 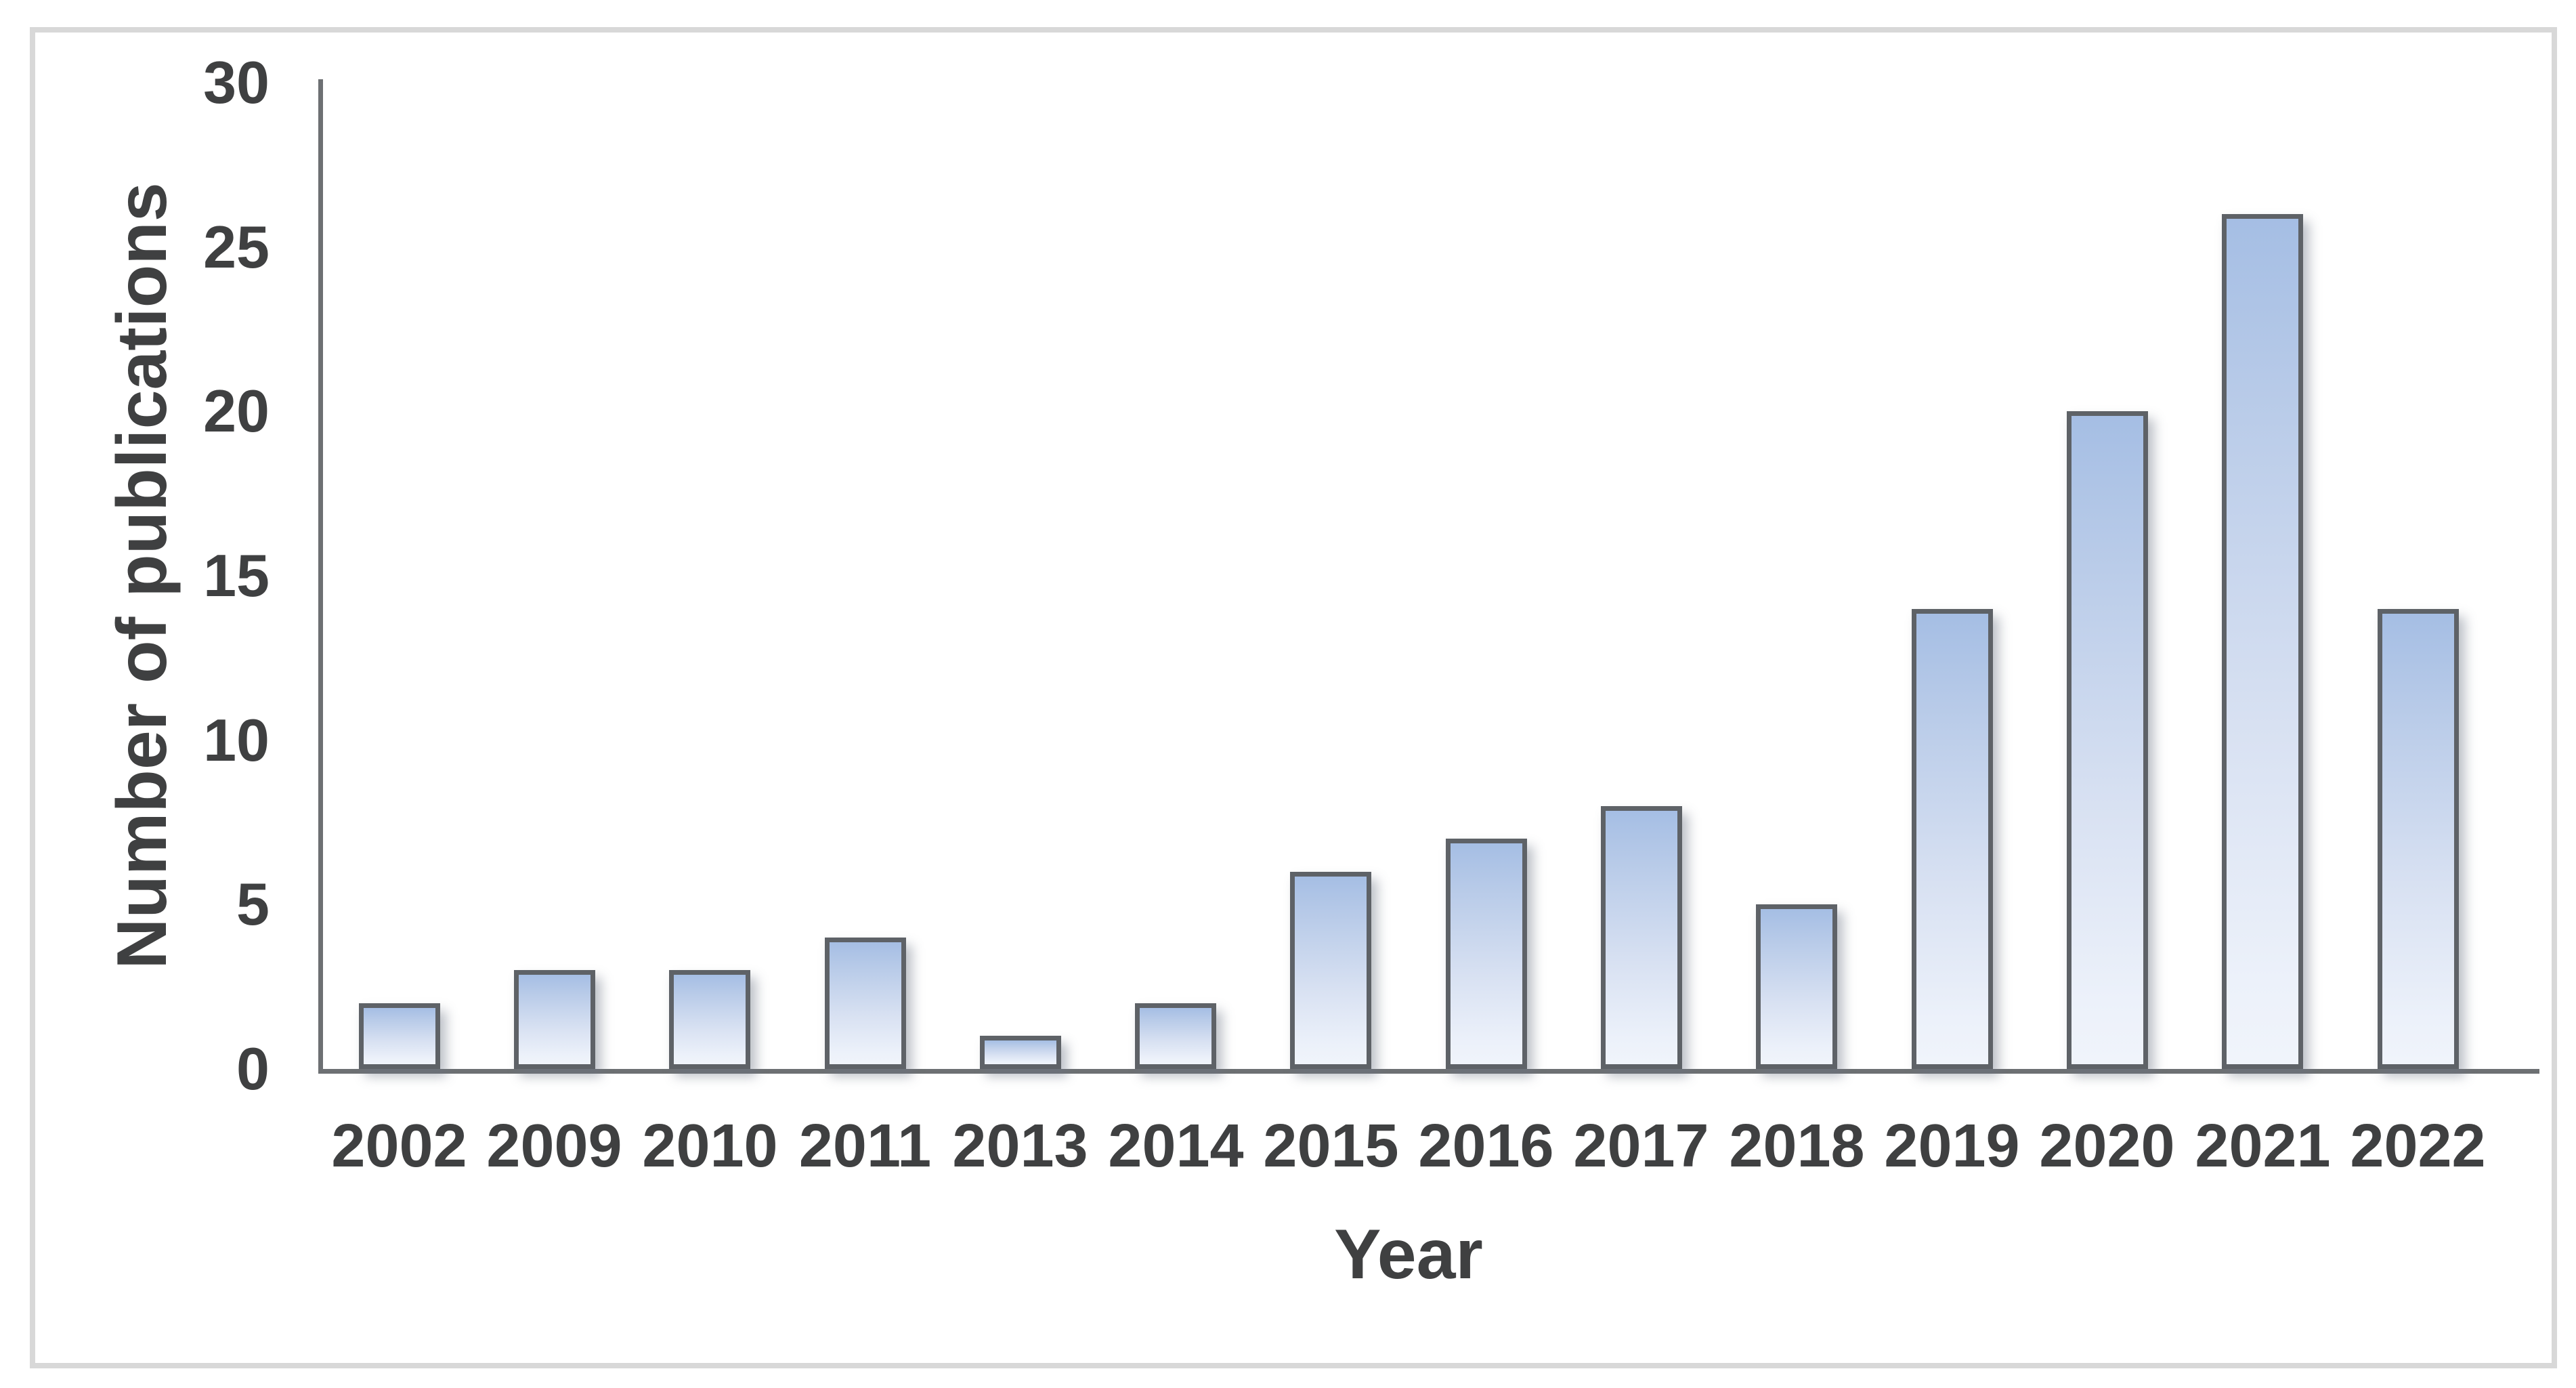 I want to click on bar-2013, so click(x=1020, y=1052).